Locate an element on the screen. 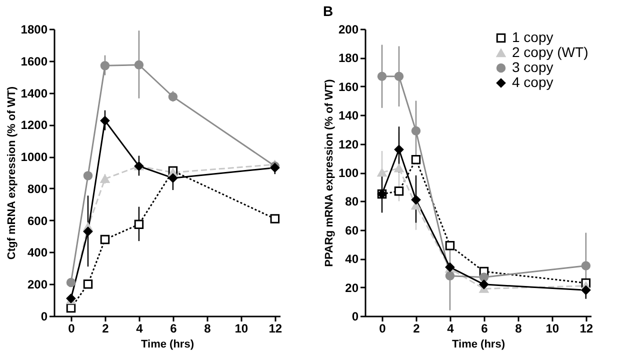  legend-label: 2 copy (WT) is located at coordinates (550, 52).